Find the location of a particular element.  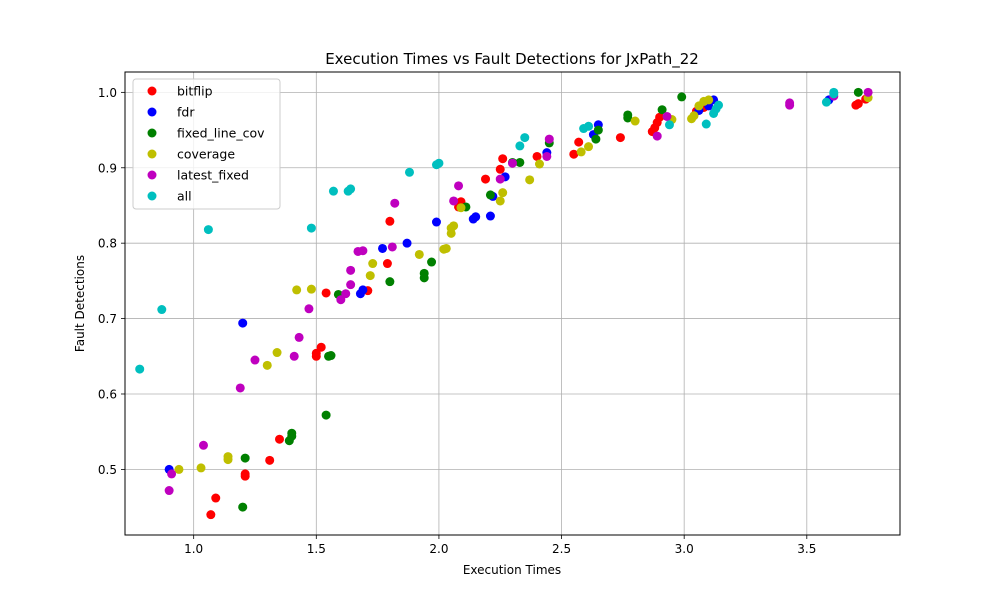

legend-marker-coverage is located at coordinates (152, 154).